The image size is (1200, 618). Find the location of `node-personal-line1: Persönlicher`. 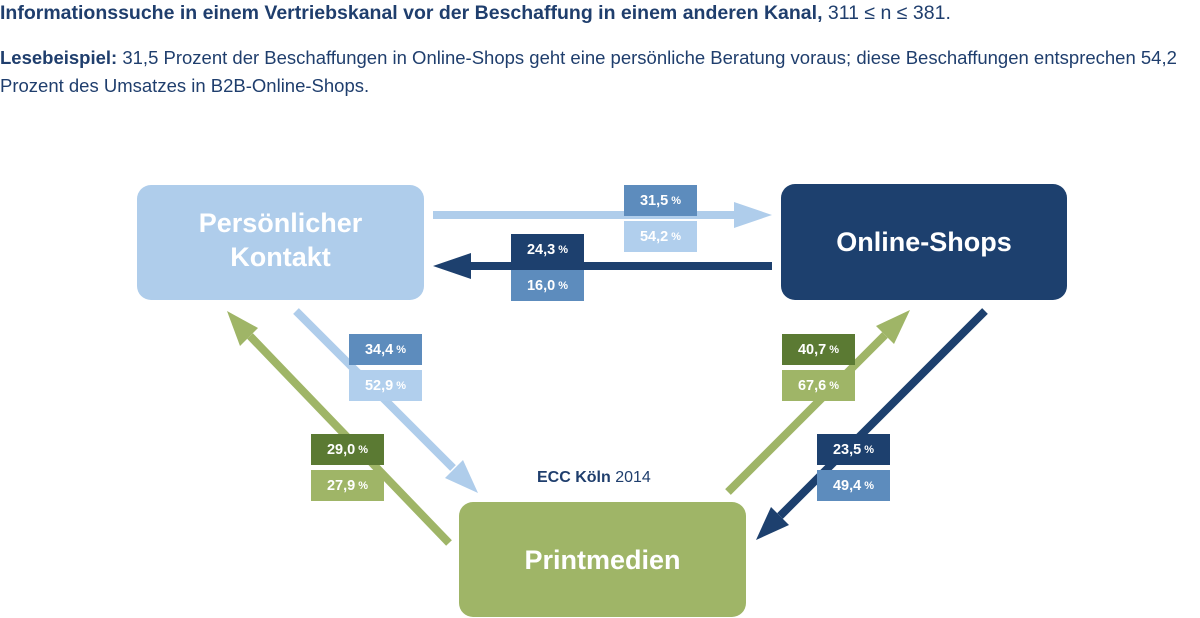

node-personal-line1: Persönlicher is located at coordinates (280, 222).